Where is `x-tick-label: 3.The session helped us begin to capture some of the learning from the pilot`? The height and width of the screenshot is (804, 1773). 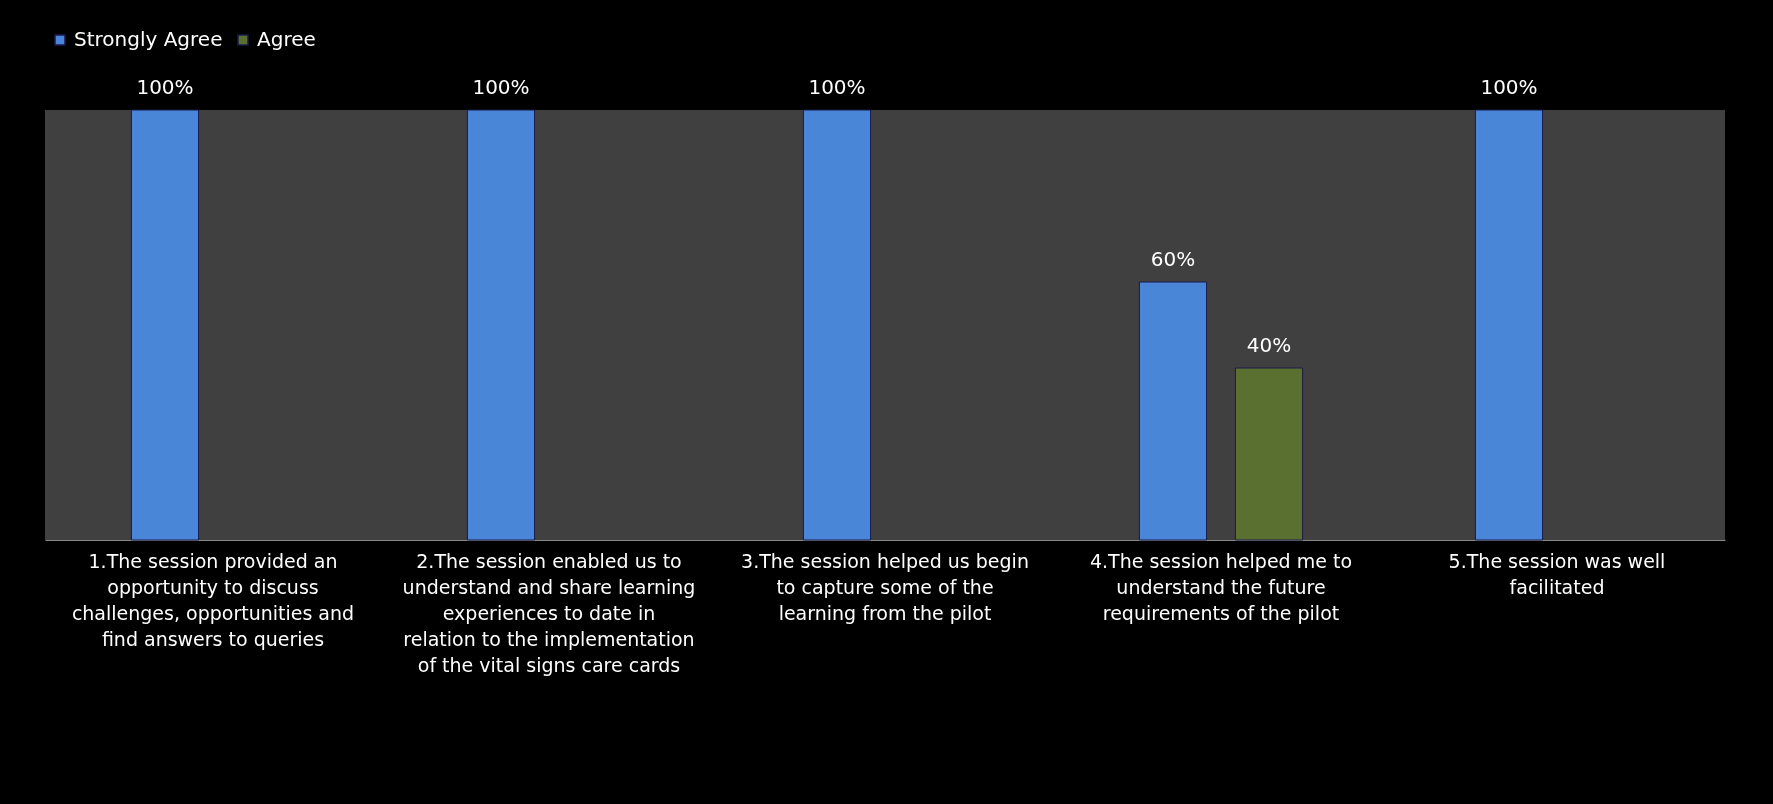 x-tick-label: 3.The session helped us begin to capture some of the learning from the pilot is located at coordinates (885, 586).